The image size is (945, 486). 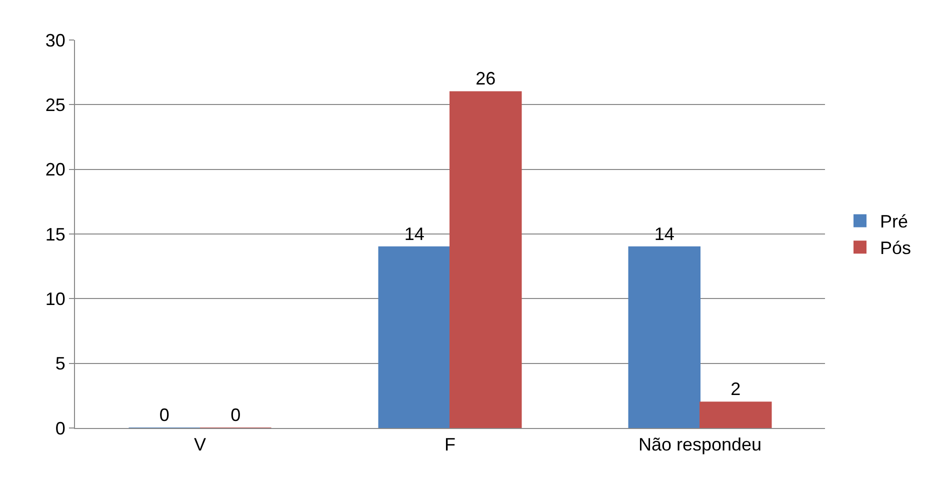 What do you see at coordinates (896, 248) in the screenshot?
I see `legend-label: Pós` at bounding box center [896, 248].